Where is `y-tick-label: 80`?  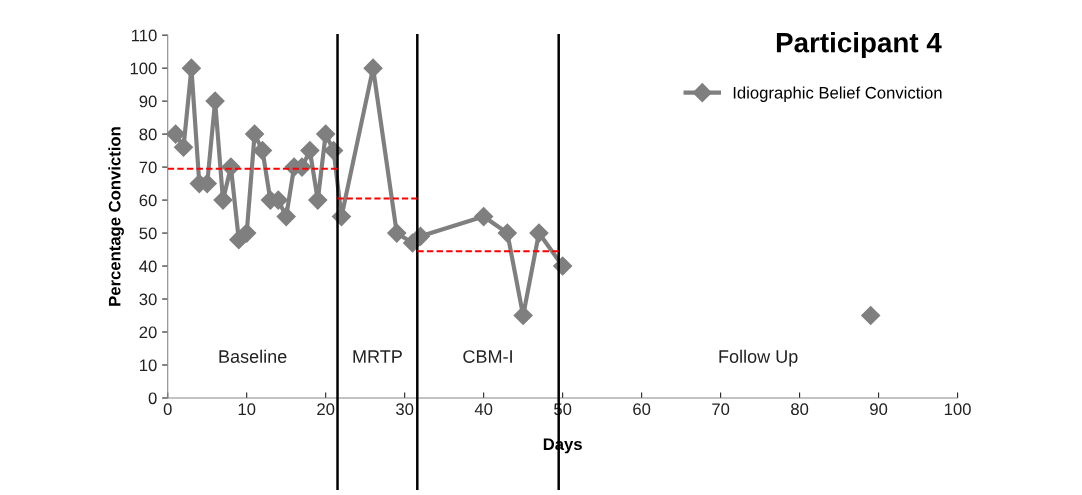 y-tick-label: 80 is located at coordinates (148, 134).